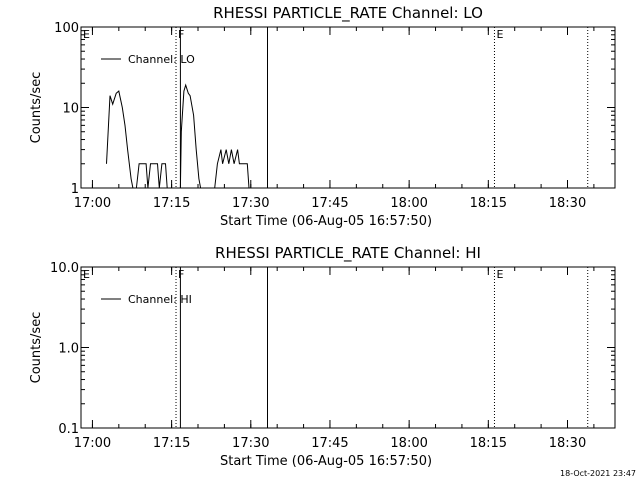 The image size is (640, 480). Describe the element at coordinates (70, 109) in the screenshot. I see `y-tick-label: 10` at that location.